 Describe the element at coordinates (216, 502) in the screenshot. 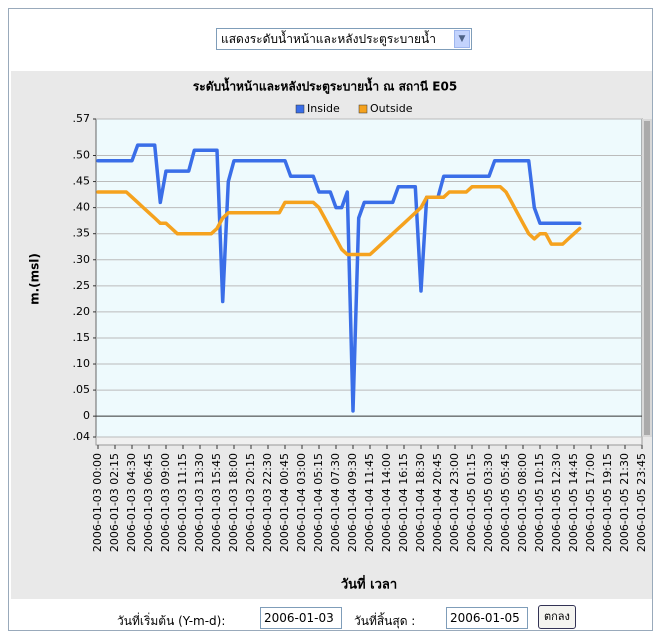

I see `x-tick-label: 2006-01-03 15:45` at that location.